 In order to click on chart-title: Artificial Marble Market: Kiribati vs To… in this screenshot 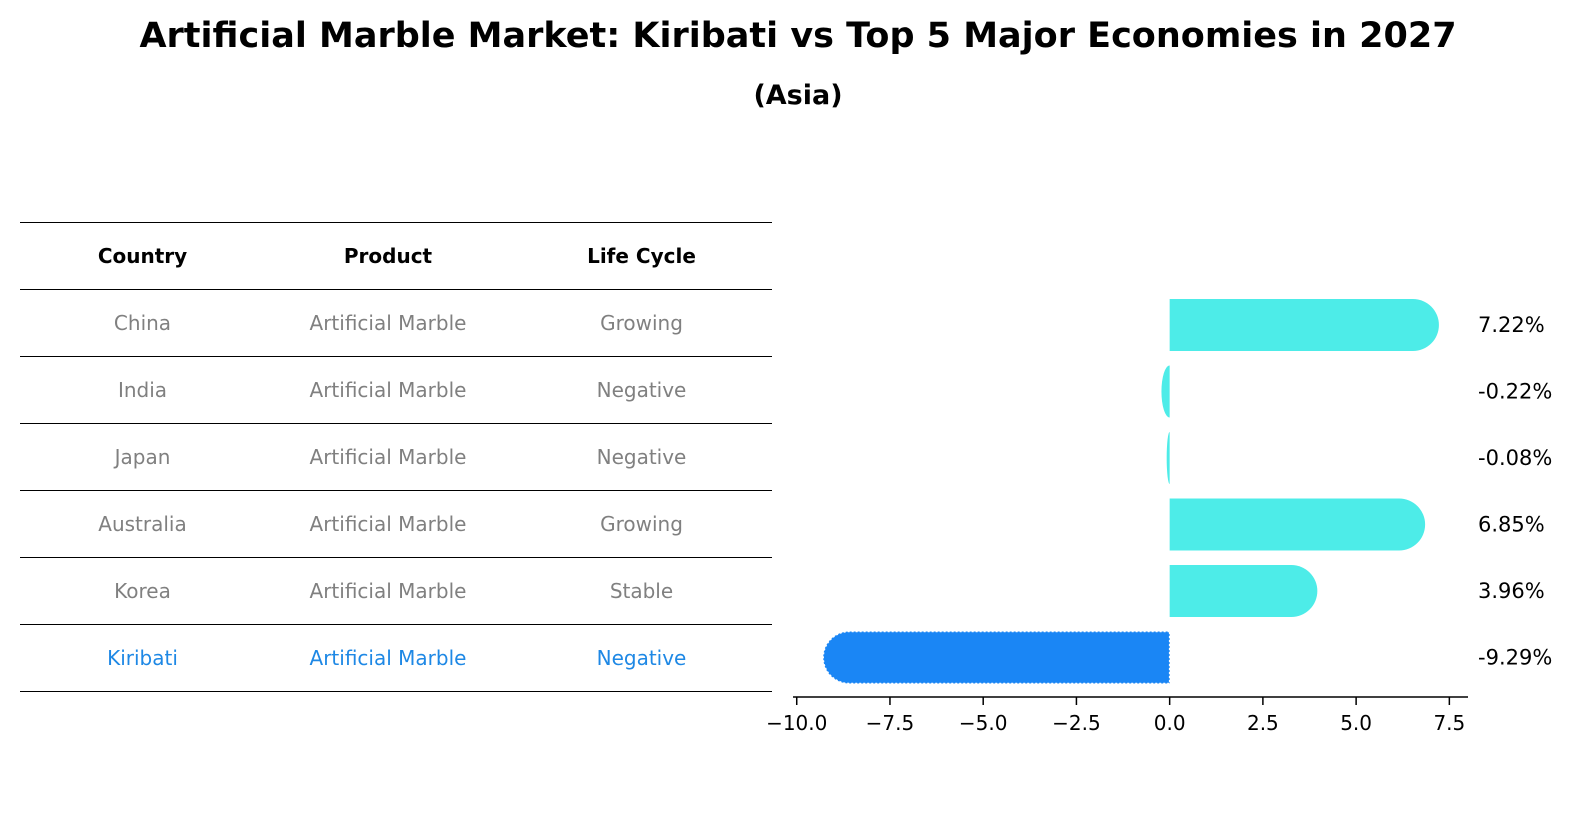, I will do `click(798, 36)`.